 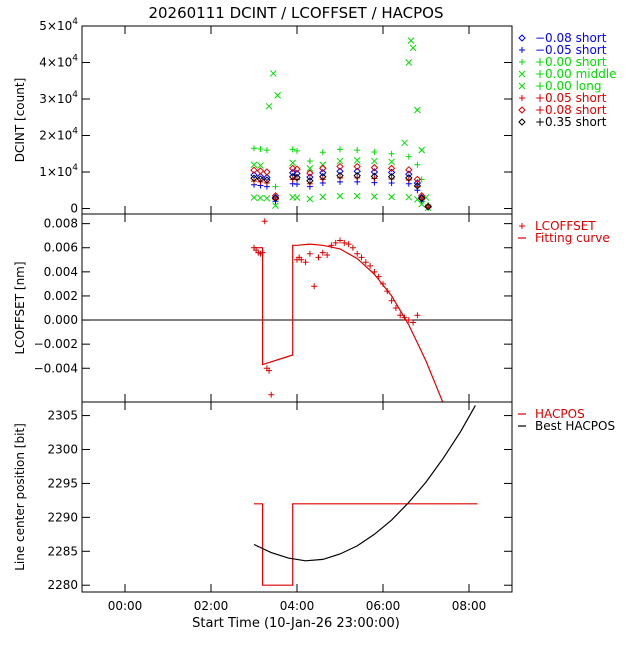 What do you see at coordinates (522, 38) in the screenshot?
I see `panel-1-legend-item-1-marker` at bounding box center [522, 38].